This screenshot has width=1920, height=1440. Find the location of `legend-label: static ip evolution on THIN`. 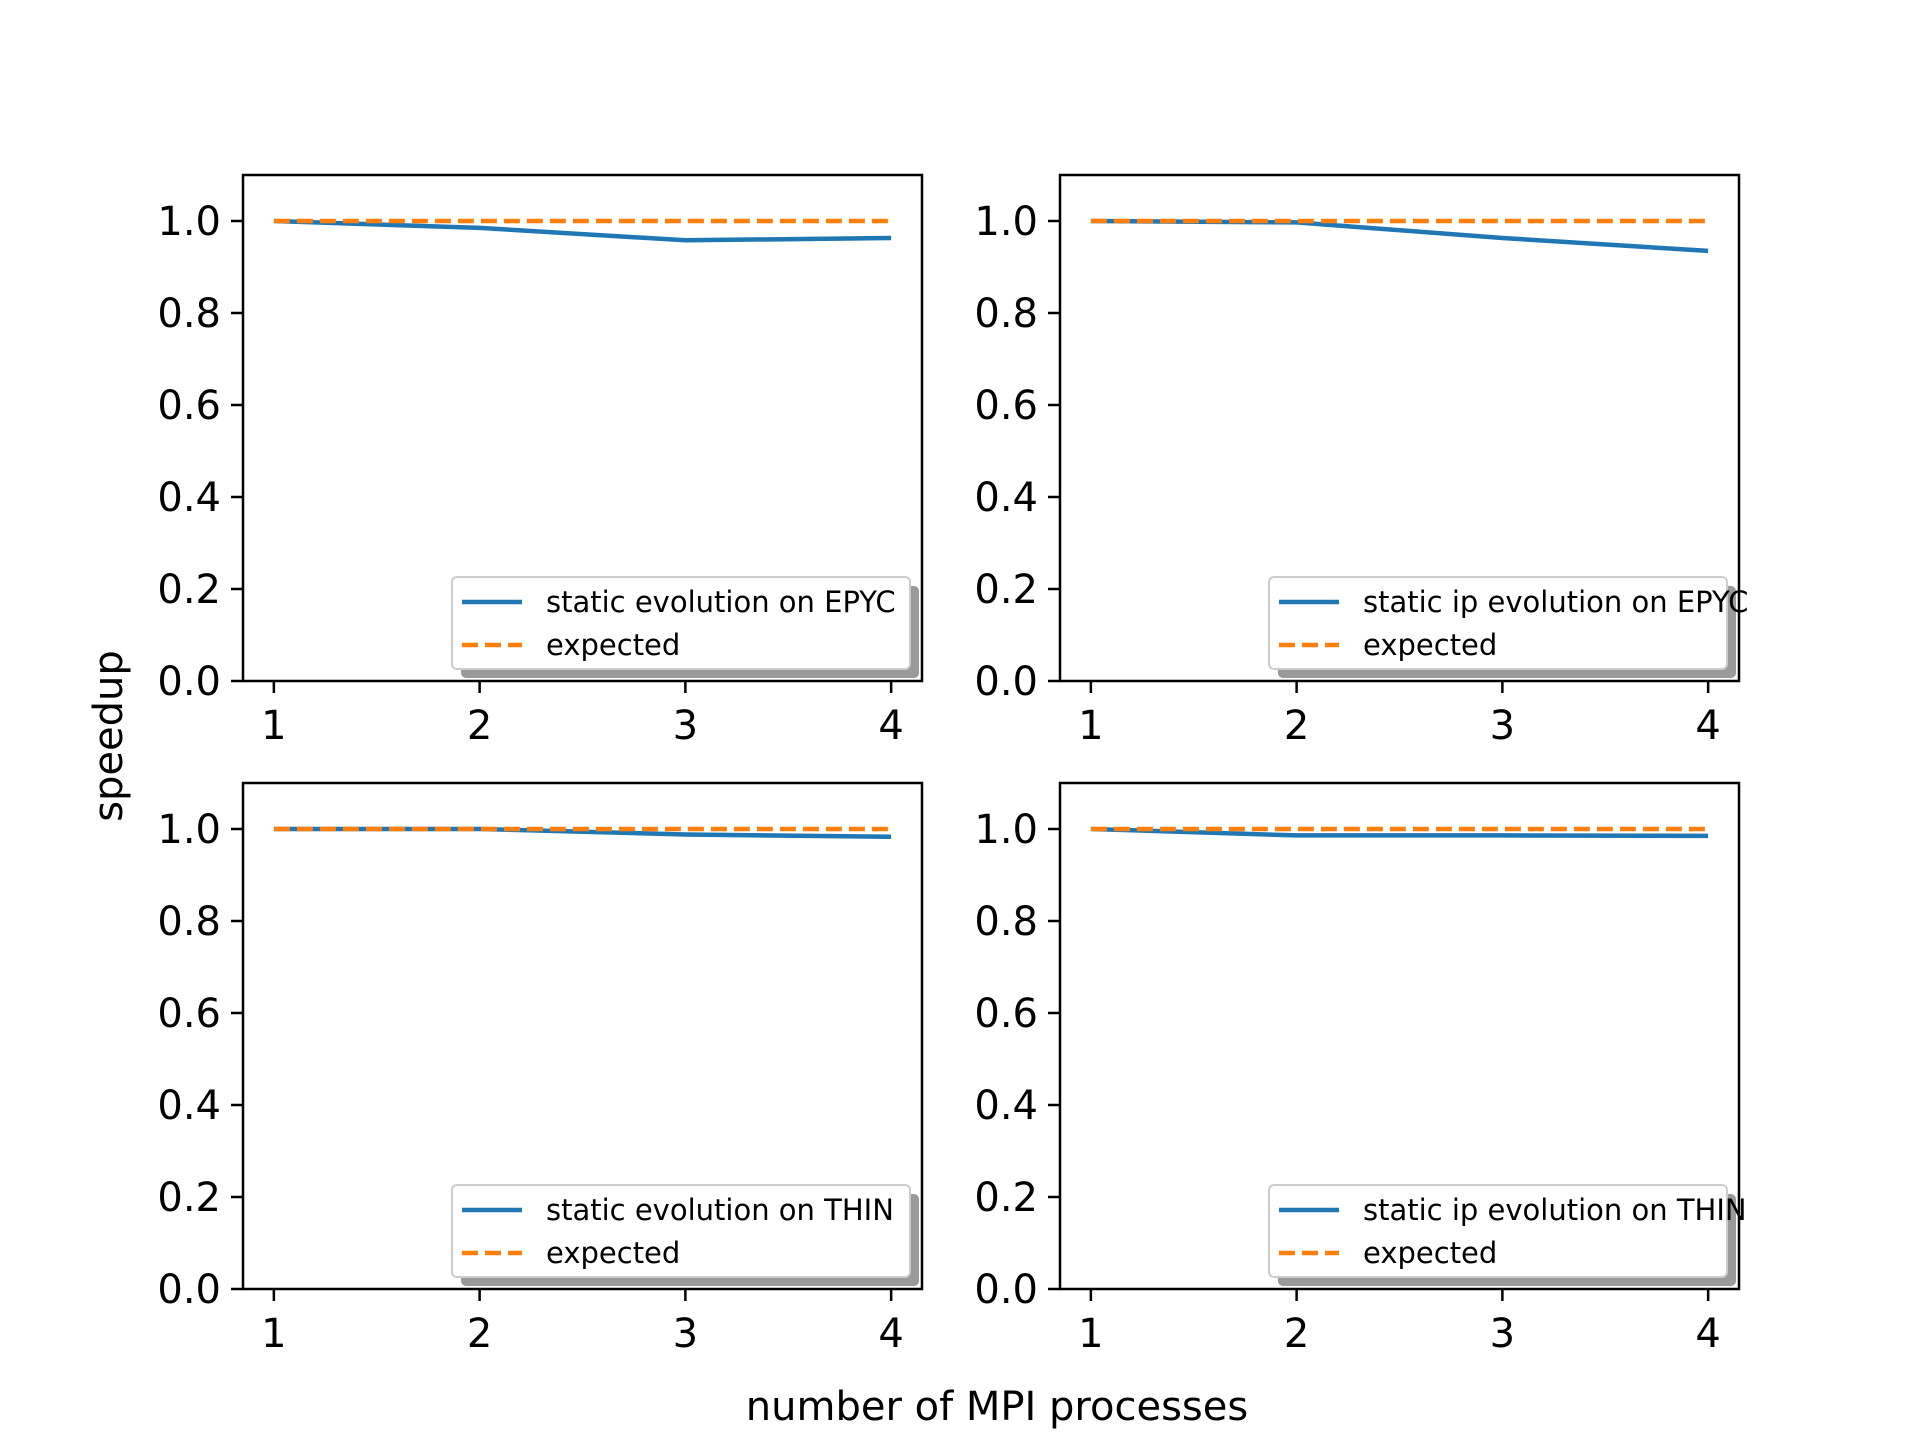

legend-label: static ip evolution on THIN is located at coordinates (1555, 1210).